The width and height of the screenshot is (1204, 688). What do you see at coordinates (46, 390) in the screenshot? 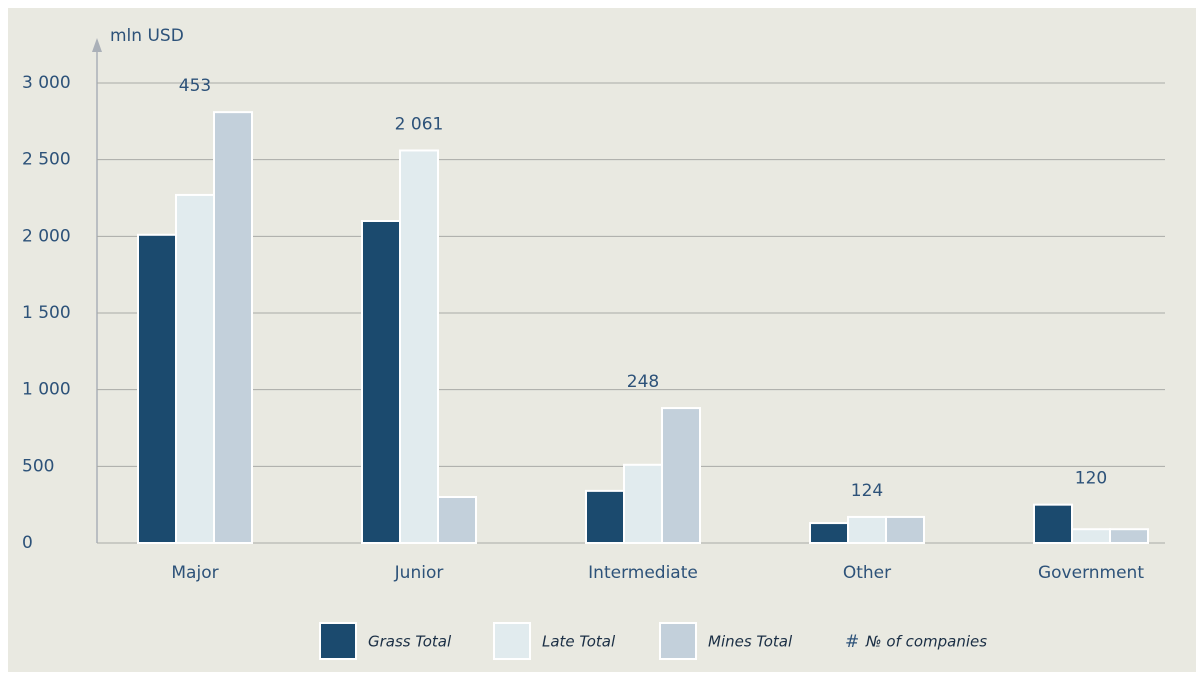
I see `y-tick-label: 1 000` at bounding box center [46, 390].